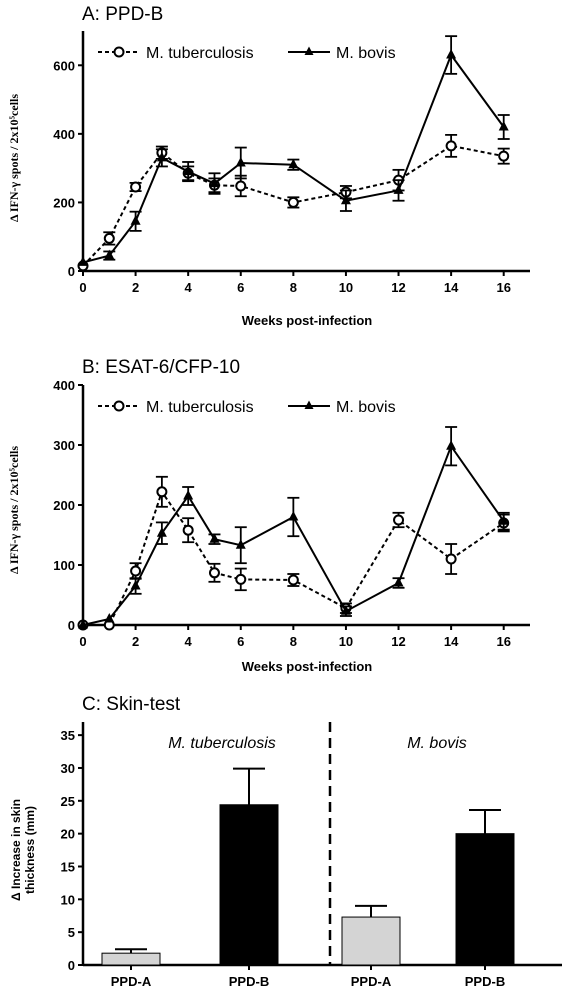 This screenshot has height=993, width=572. What do you see at coordinates (346, 641) in the screenshot?
I see `panel-b-x-tick-label: 10` at bounding box center [346, 641].